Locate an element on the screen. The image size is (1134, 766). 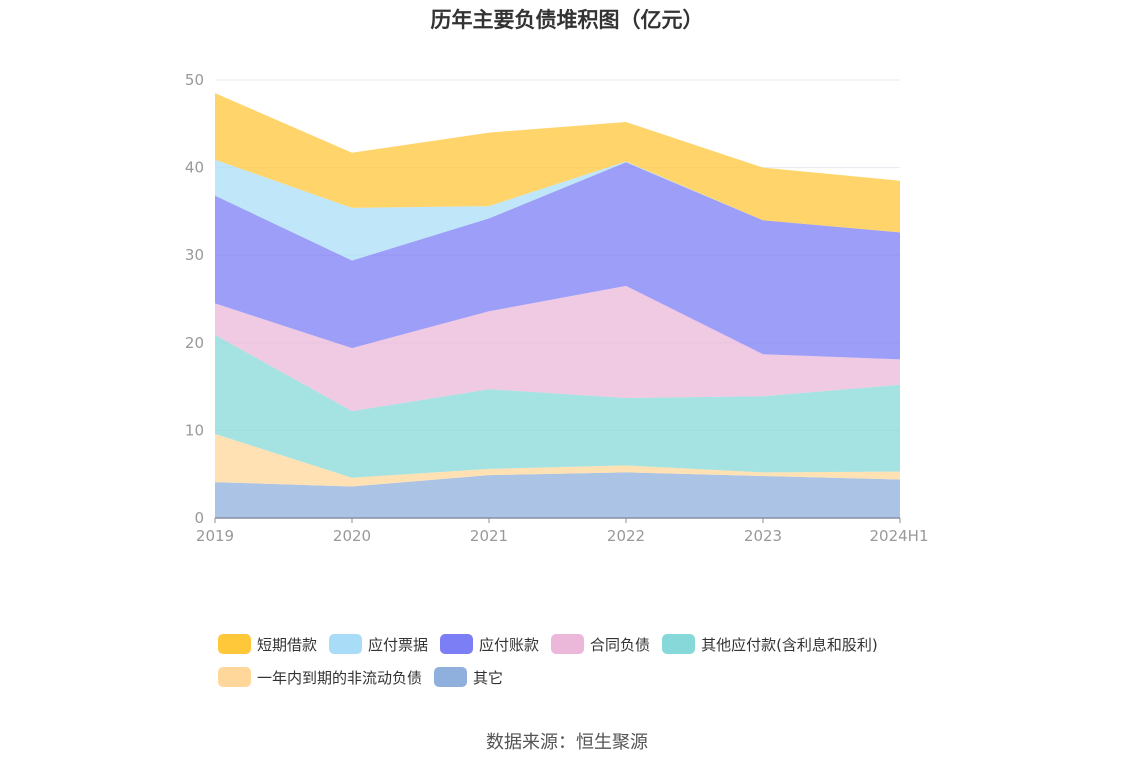
y-tick-label: 0 is located at coordinates (199, 518).